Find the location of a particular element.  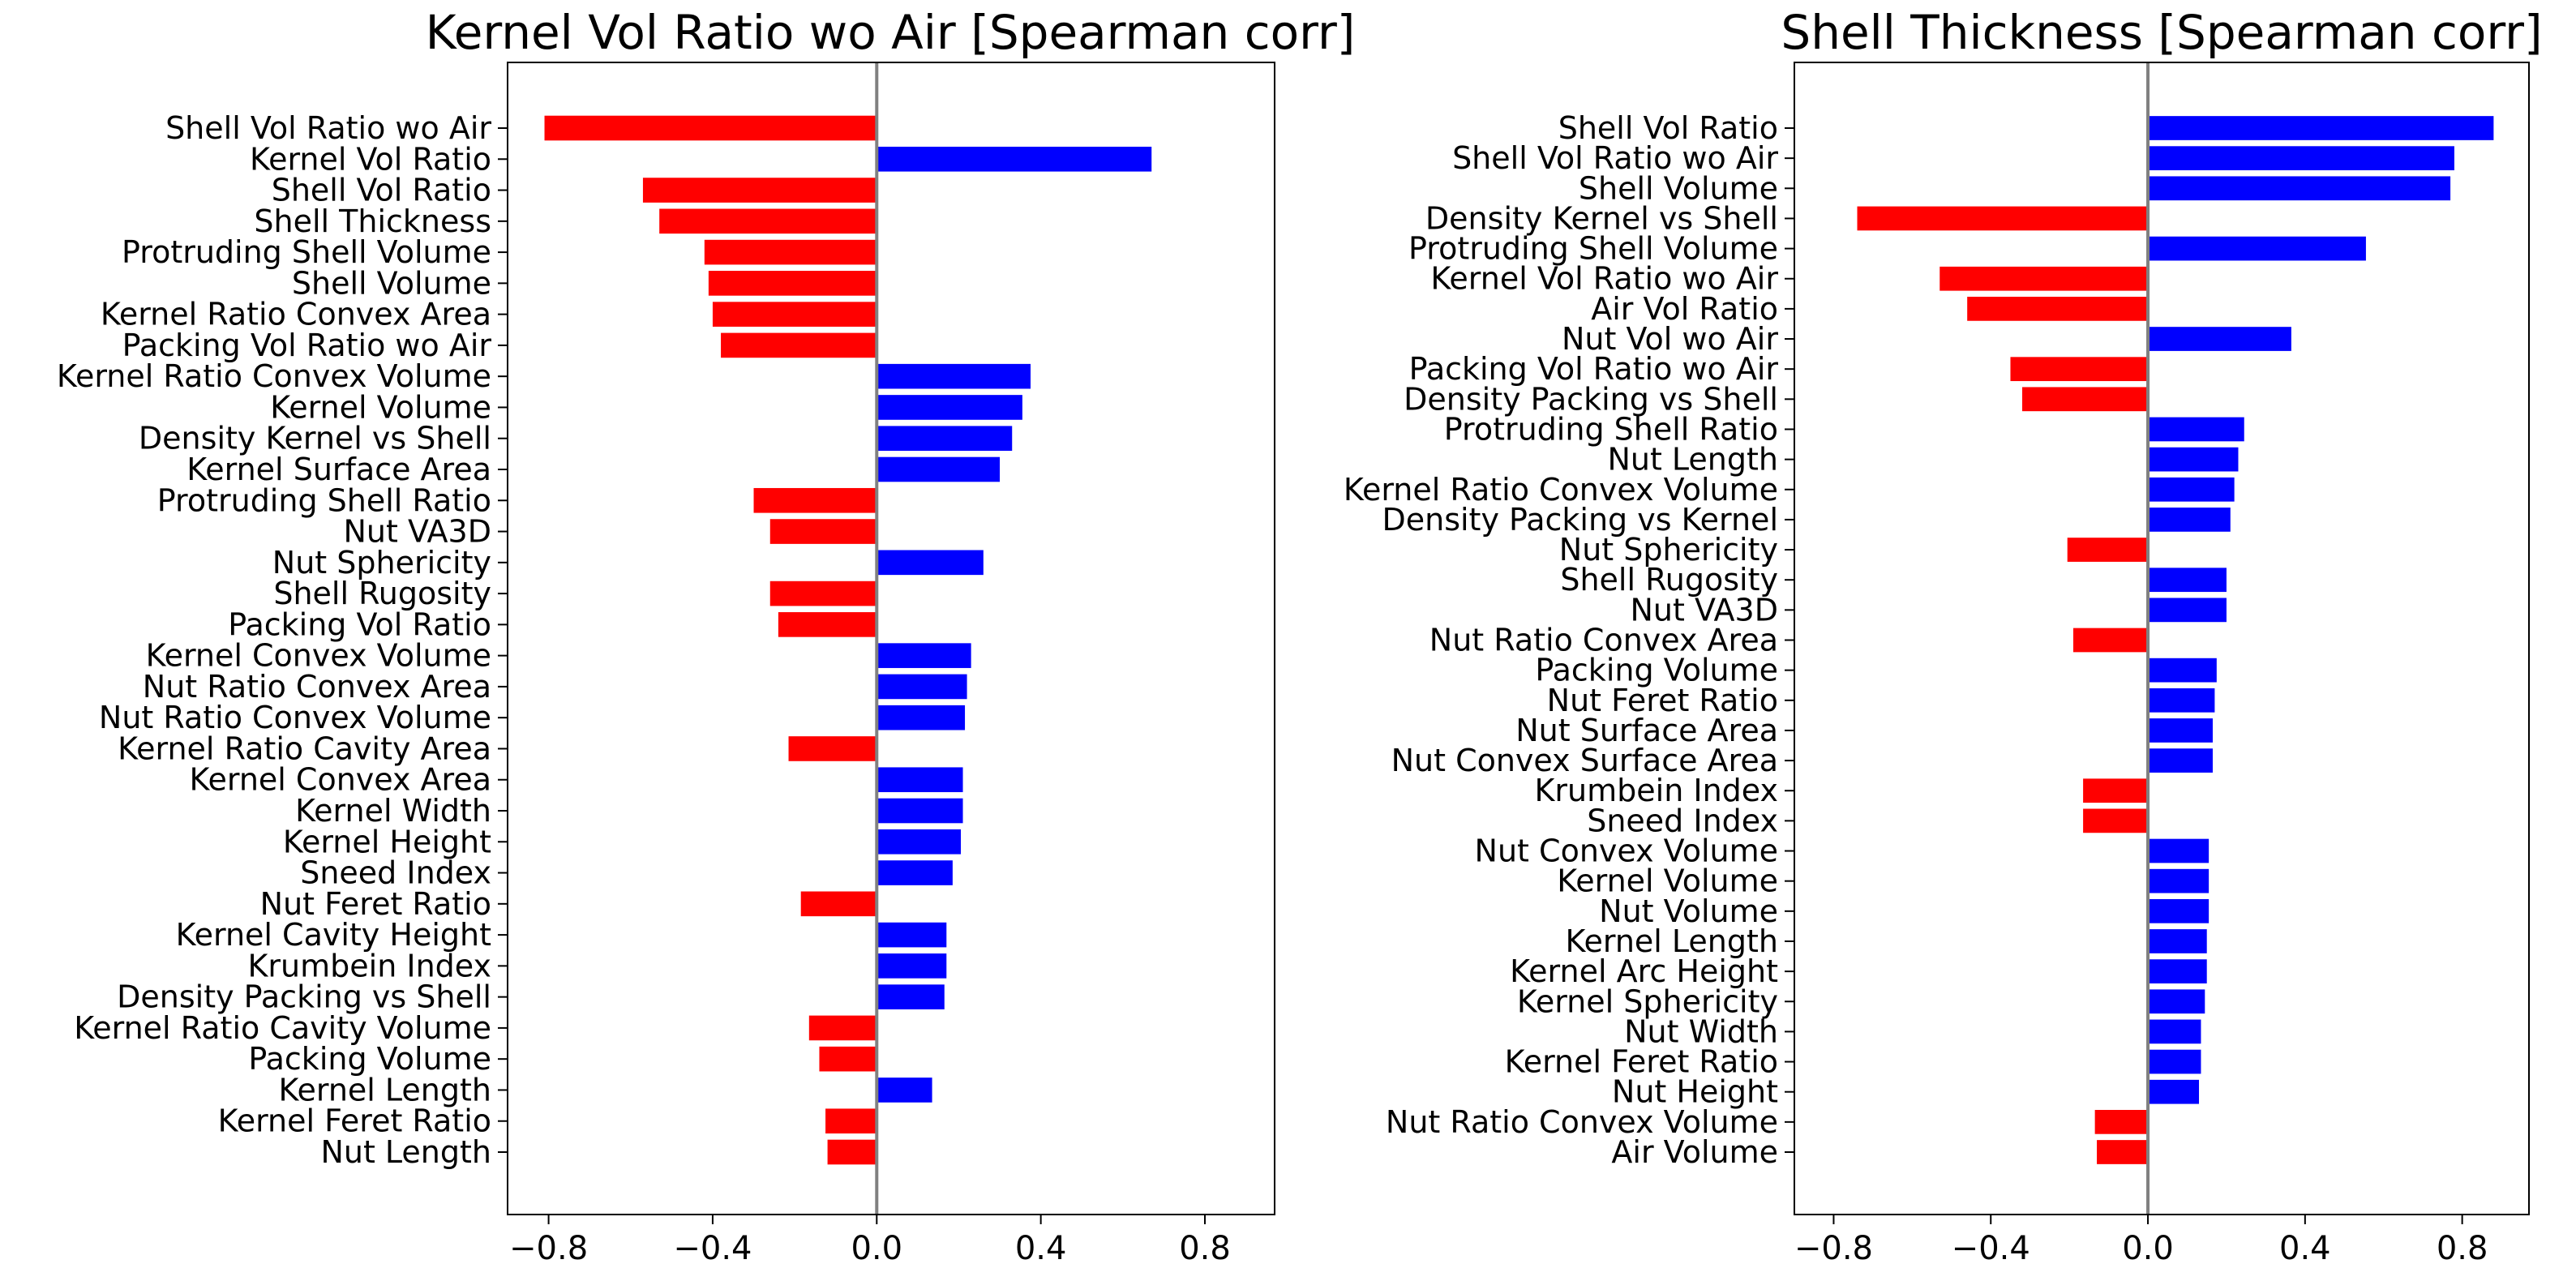

category-label: Shell Thickness is located at coordinates (372, 221).